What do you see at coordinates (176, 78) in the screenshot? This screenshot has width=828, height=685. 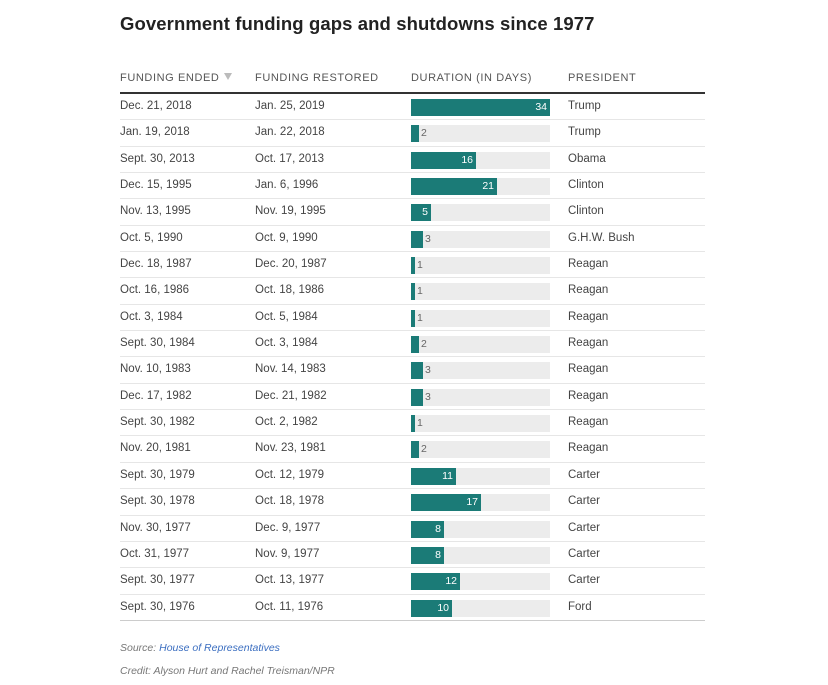 I see `header-funding-ended: FUNDING ENDED` at bounding box center [176, 78].